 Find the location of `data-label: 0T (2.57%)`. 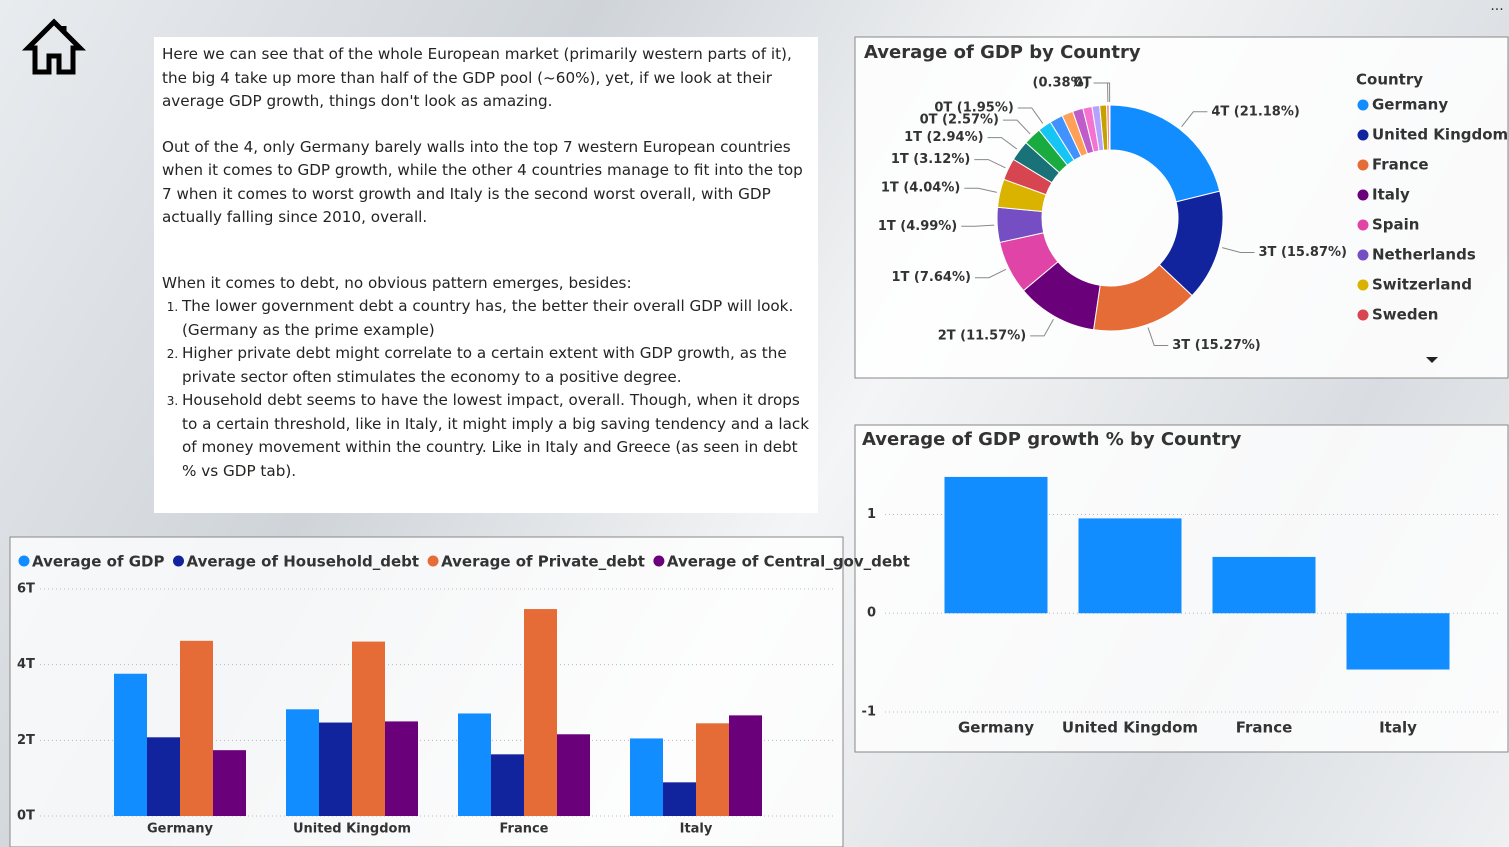

data-label: 0T (2.57%) is located at coordinates (959, 120).